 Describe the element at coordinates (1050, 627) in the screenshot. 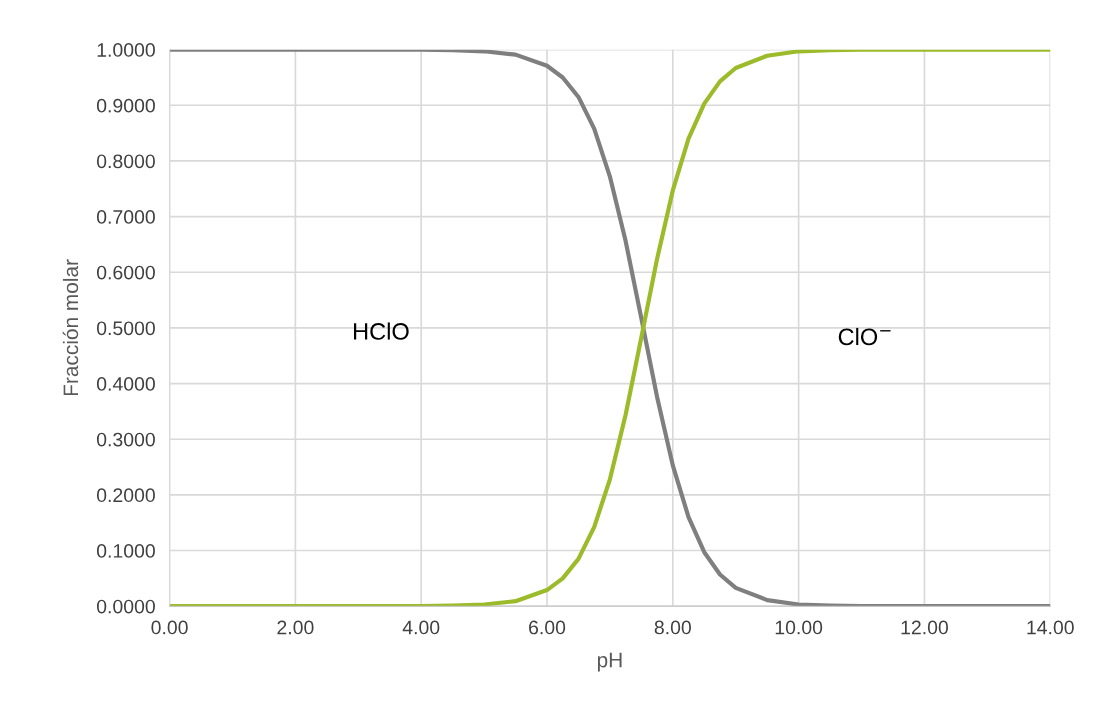

I see `x-tick-label: 14.00` at that location.